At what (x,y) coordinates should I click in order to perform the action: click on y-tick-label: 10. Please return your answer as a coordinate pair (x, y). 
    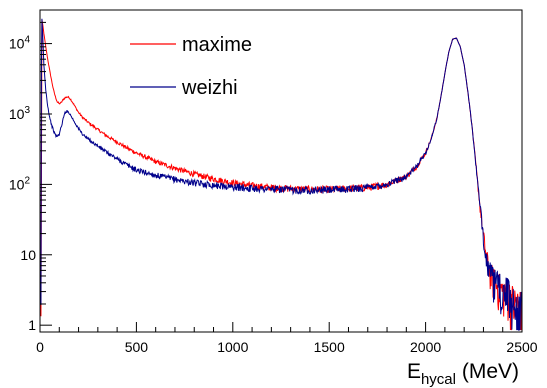
    Looking at the image, I should click on (28, 255).